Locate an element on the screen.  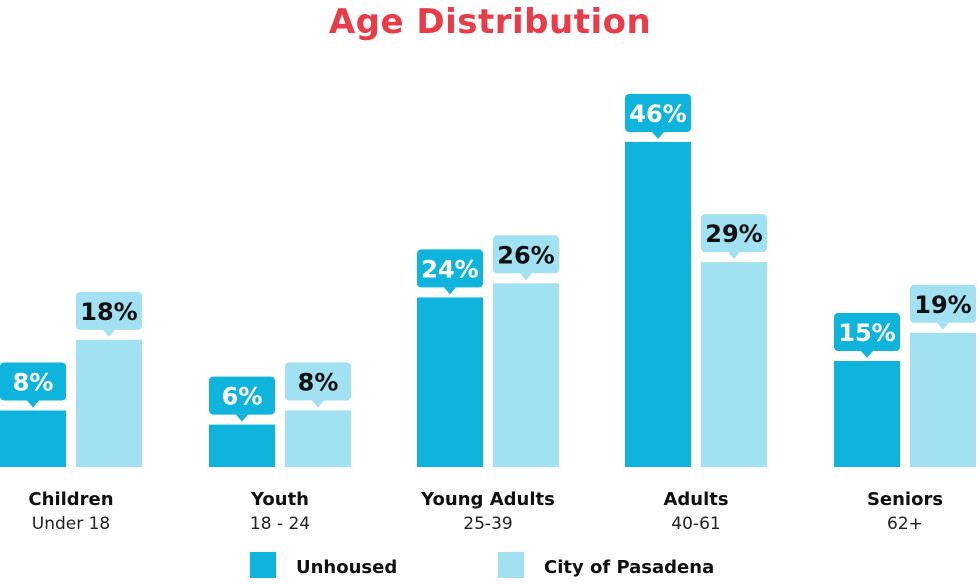
bar-city-of-pasadena-young-adults is located at coordinates (526, 375).